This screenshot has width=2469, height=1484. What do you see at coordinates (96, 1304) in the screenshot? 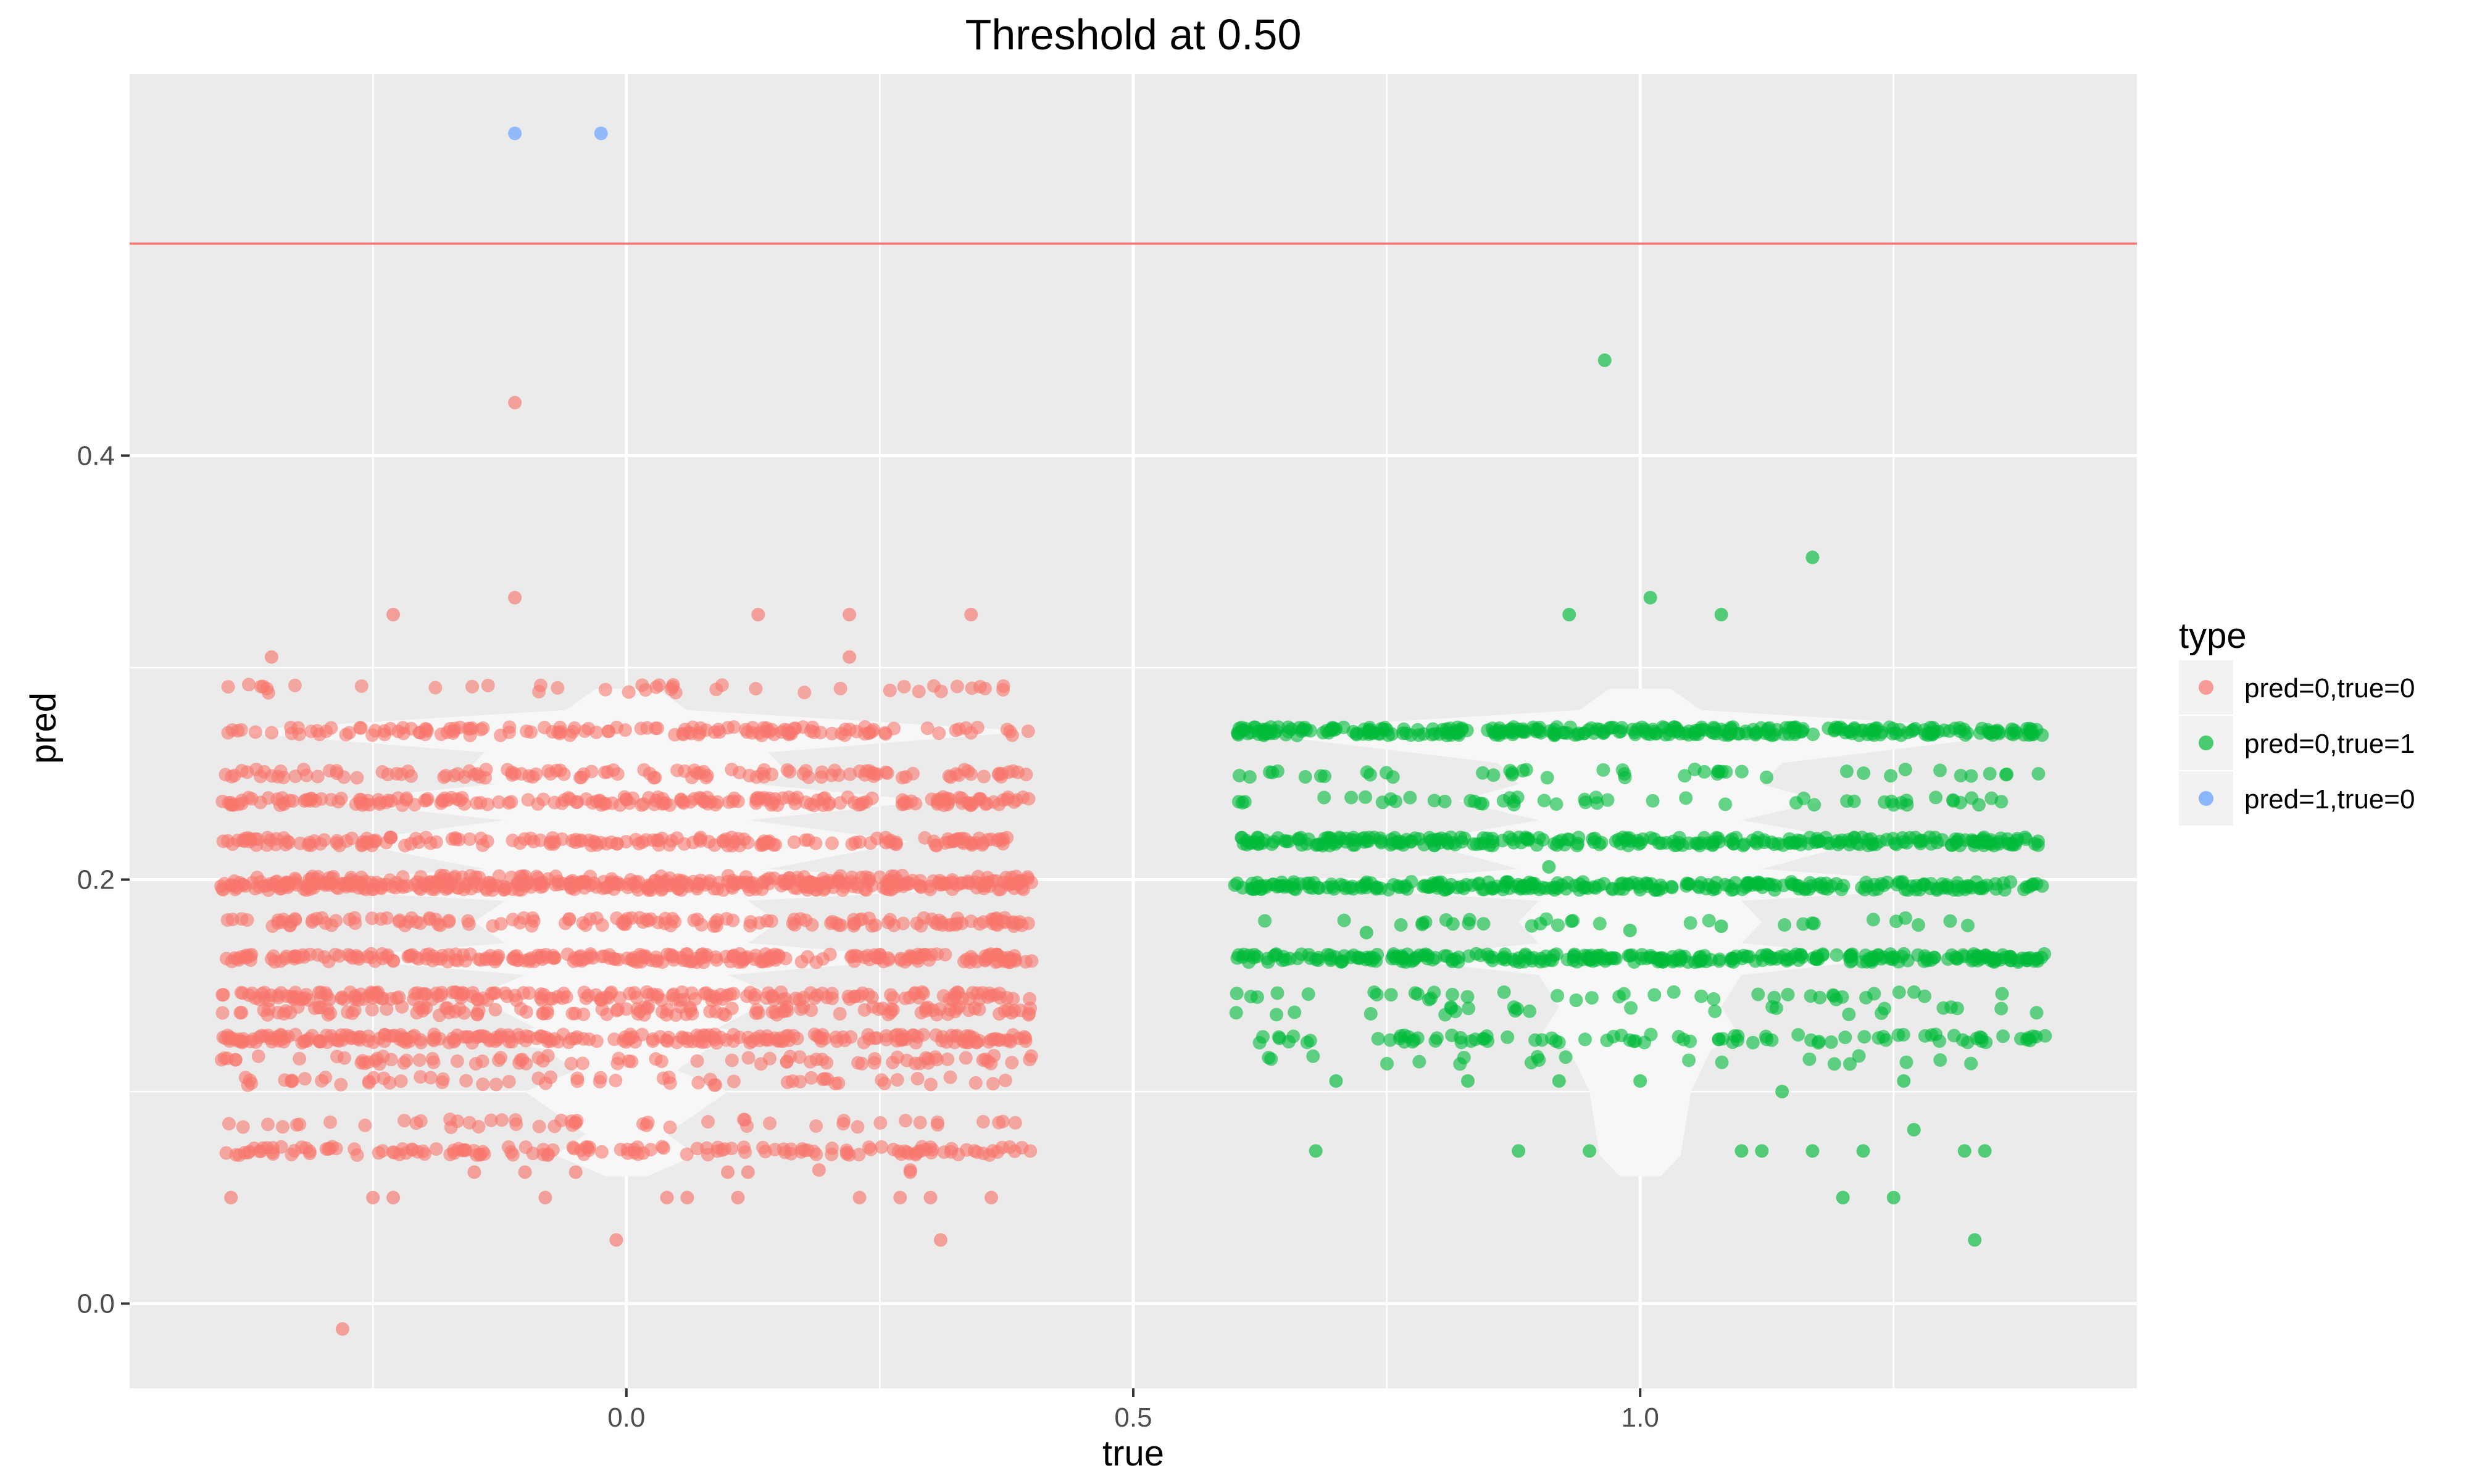
I see `y-tick-label: 0.0` at bounding box center [96, 1304].